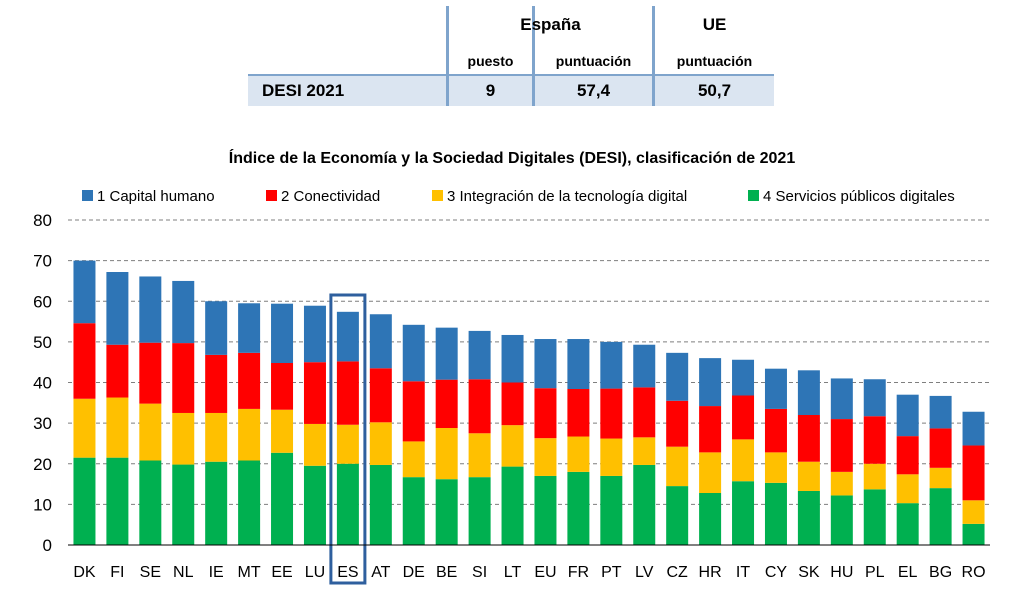 The width and height of the screenshot is (1024, 589). Describe the element at coordinates (611, 572) in the screenshot. I see `x-tick-label: PT` at that location.